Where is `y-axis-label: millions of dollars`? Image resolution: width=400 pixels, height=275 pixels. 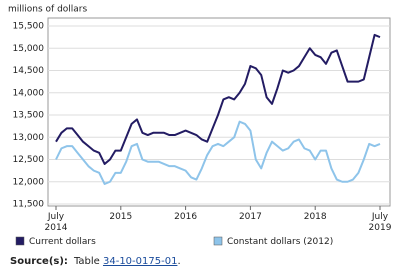 y-axis-label: millions of dollars is located at coordinates (48, 10).